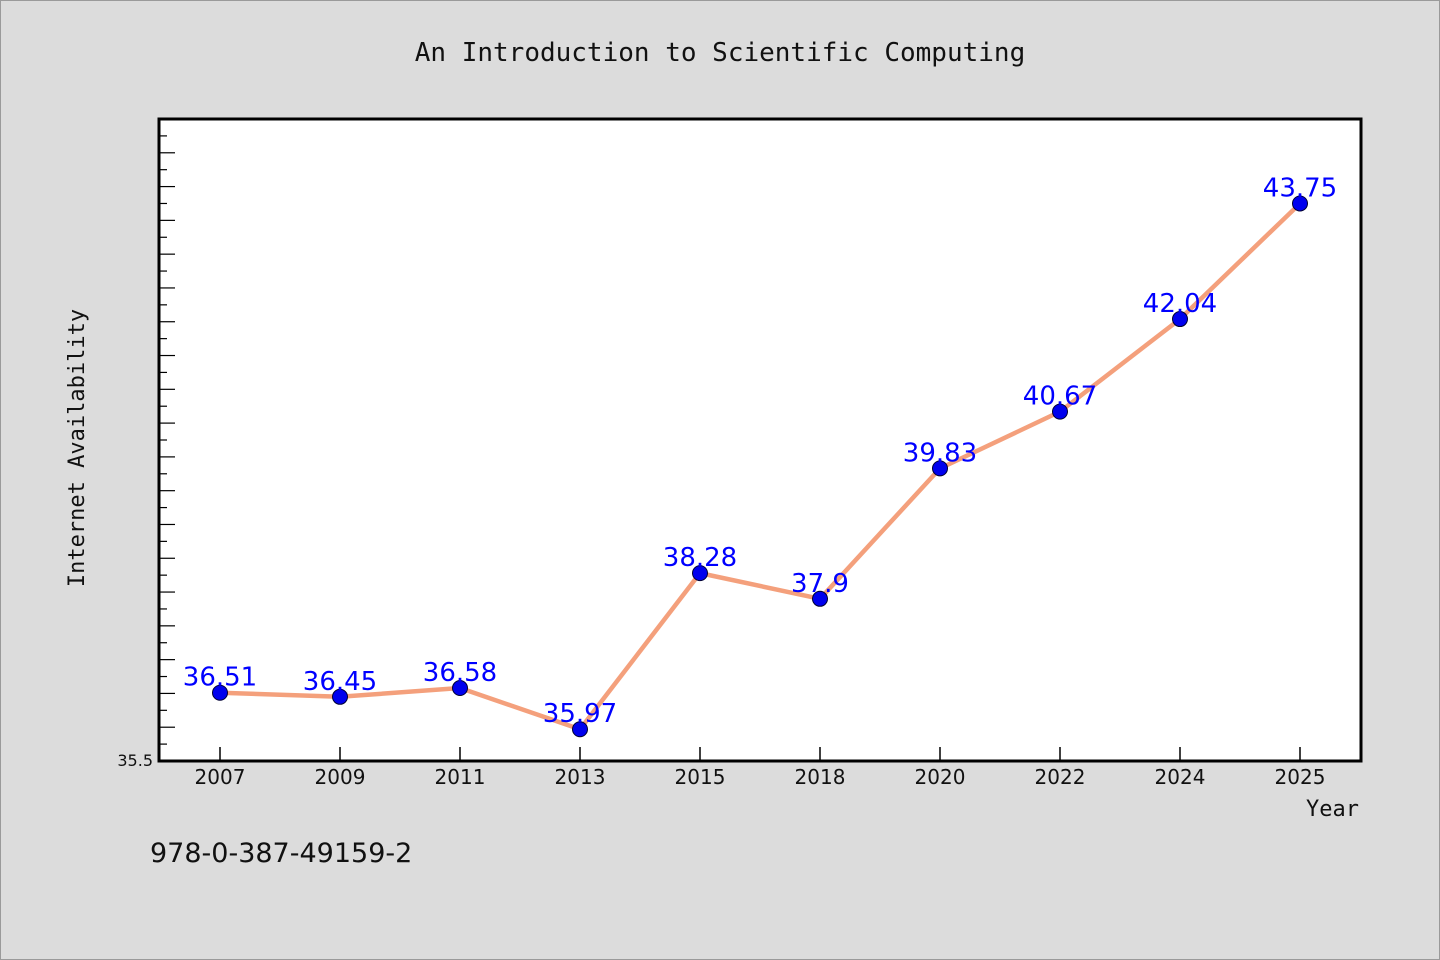  Describe the element at coordinates (281, 853) in the screenshot. I see `footer-code: 978-0-387-49159-2` at that location.